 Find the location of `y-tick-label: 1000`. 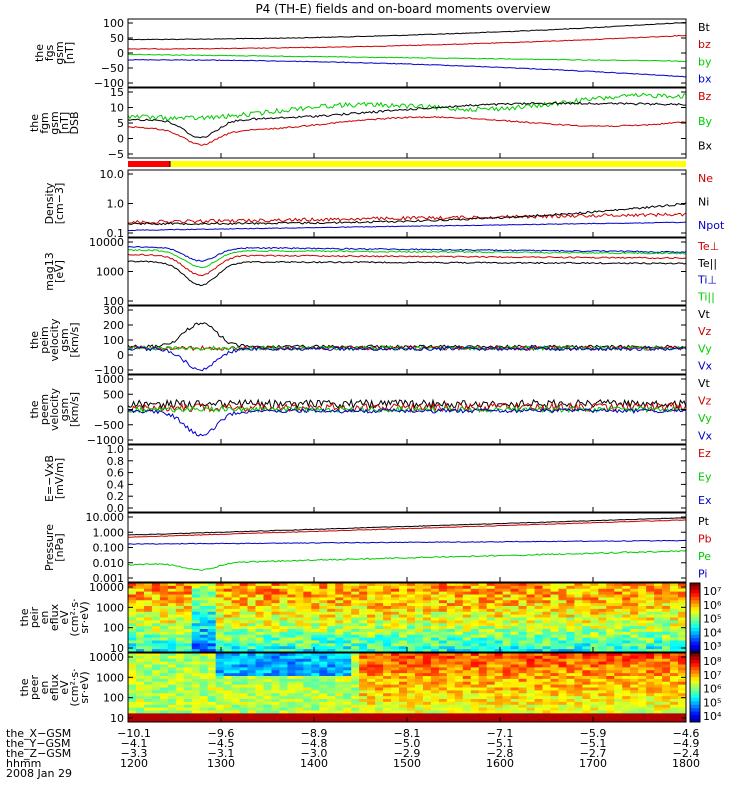

y-tick-label: 1000 is located at coordinates (110, 379).